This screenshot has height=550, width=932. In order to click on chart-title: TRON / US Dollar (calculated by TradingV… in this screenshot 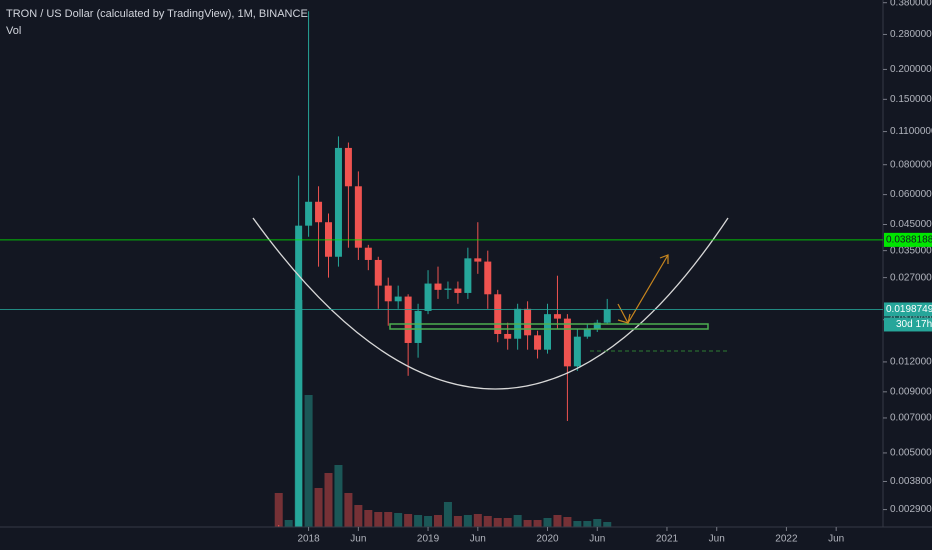, I will do `click(157, 14)`.